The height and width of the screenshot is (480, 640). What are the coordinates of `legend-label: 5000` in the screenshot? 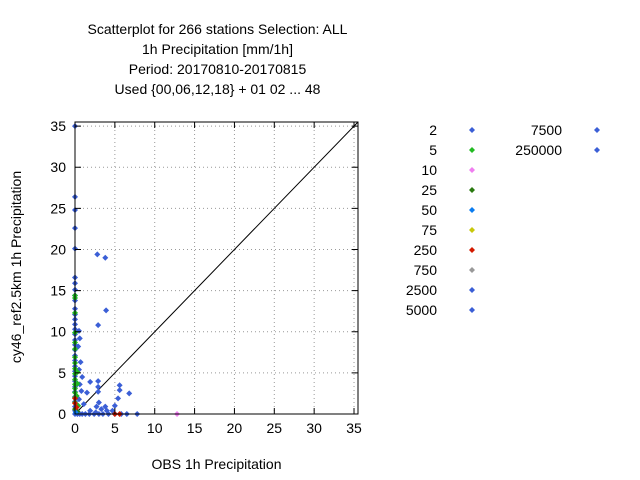 It's located at (421, 310).